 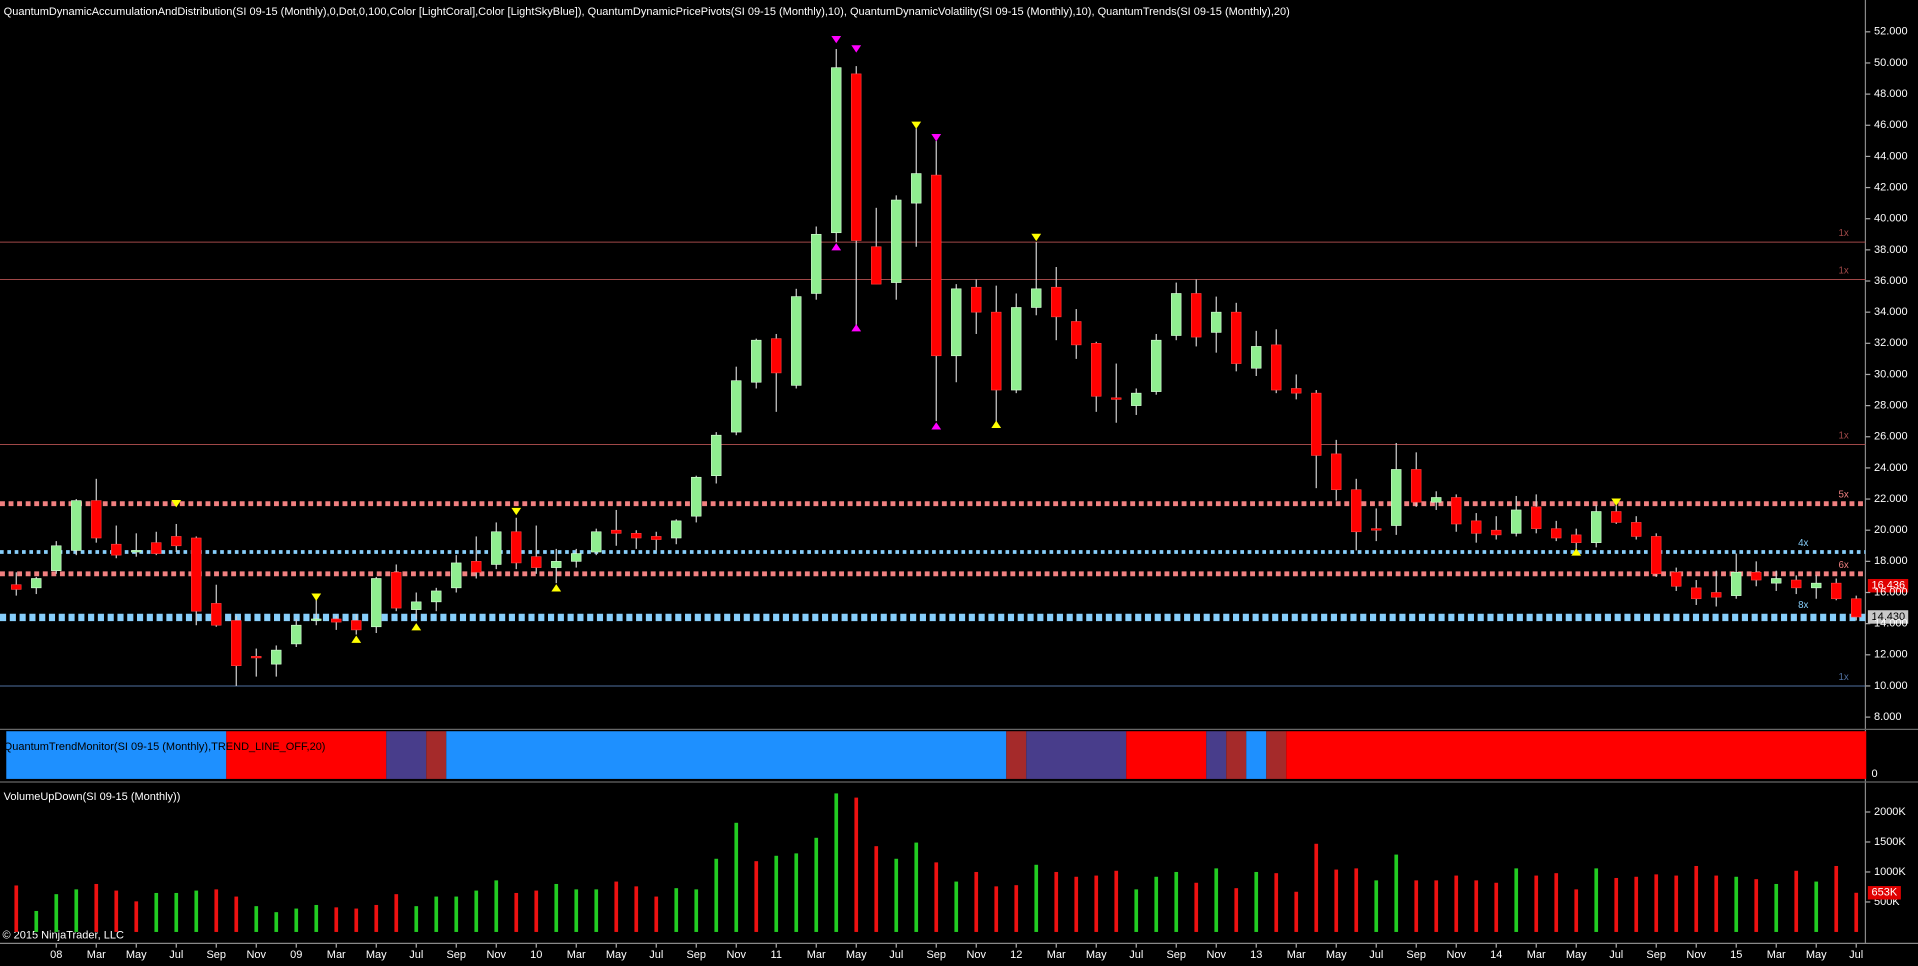 I want to click on price-label-box, so click(x=1888, y=585).